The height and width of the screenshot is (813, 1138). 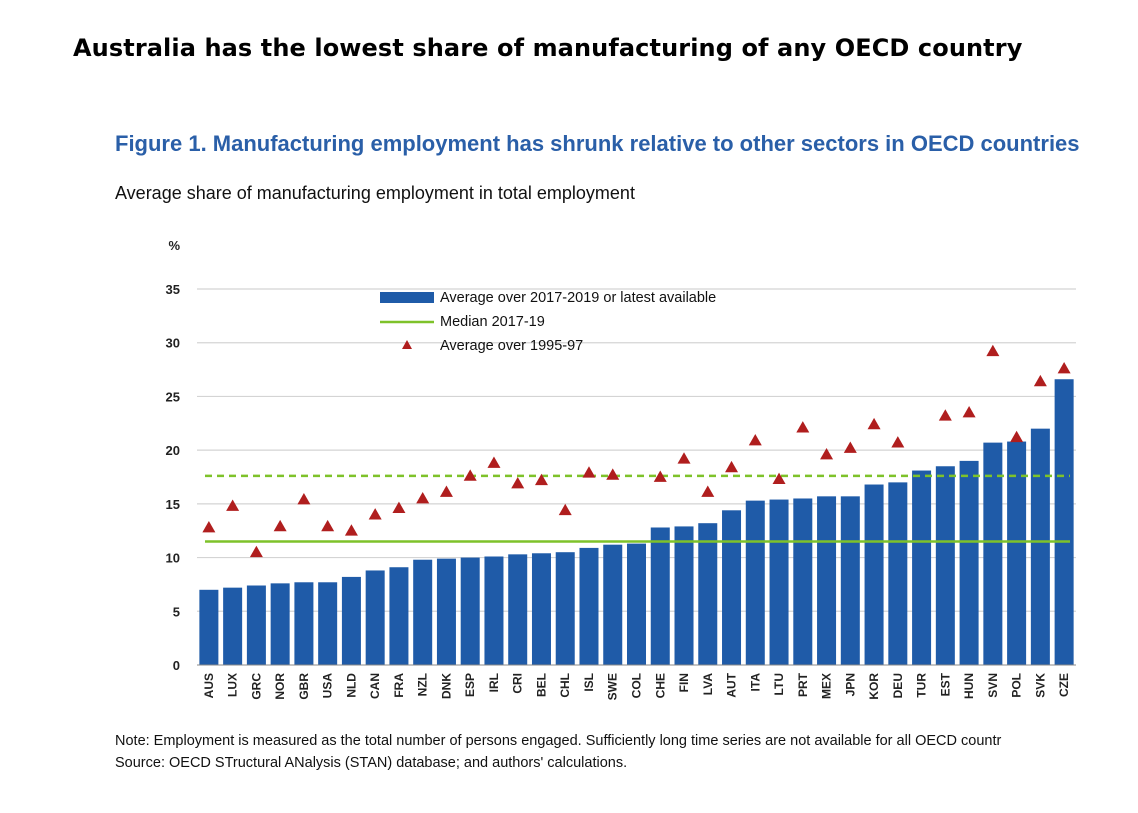 What do you see at coordinates (850, 684) in the screenshot?
I see `x-tick-label: JPN` at bounding box center [850, 684].